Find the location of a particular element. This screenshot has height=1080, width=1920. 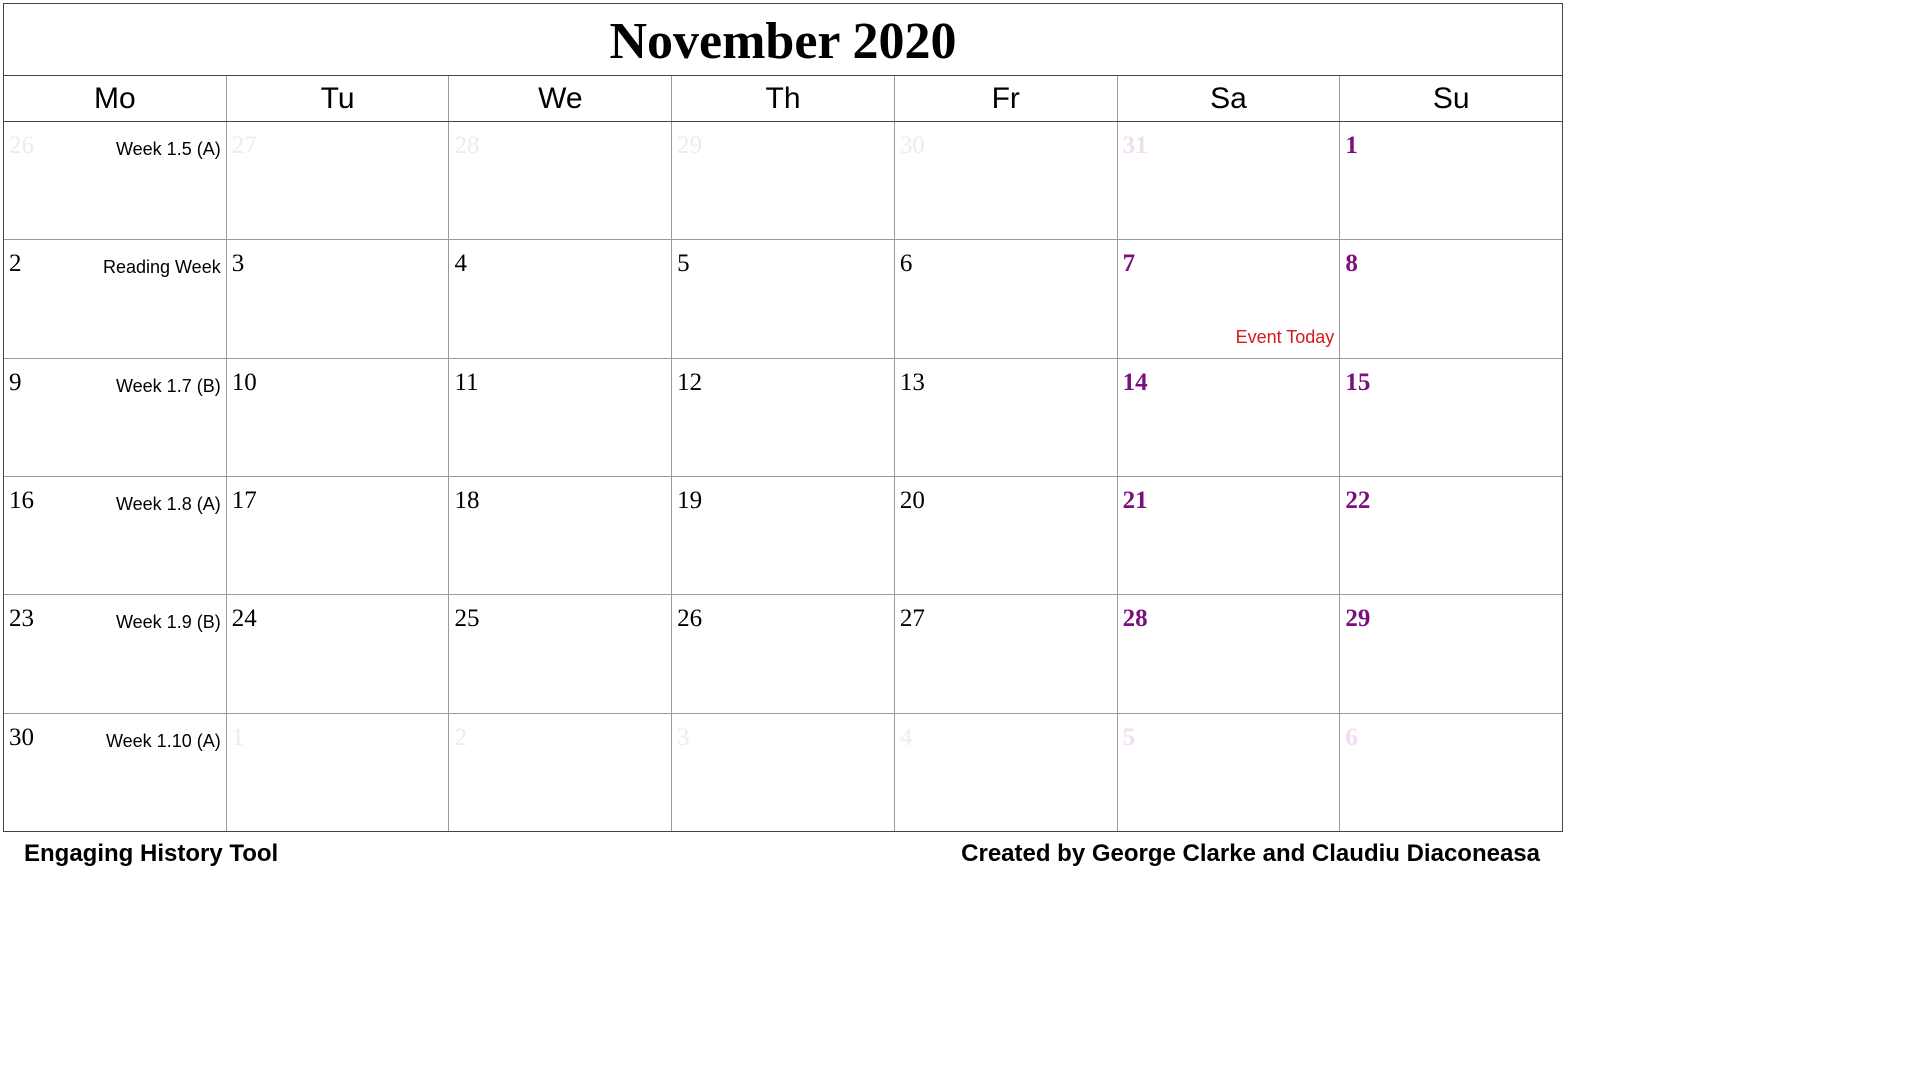

day-number: 9 is located at coordinates (15, 382).